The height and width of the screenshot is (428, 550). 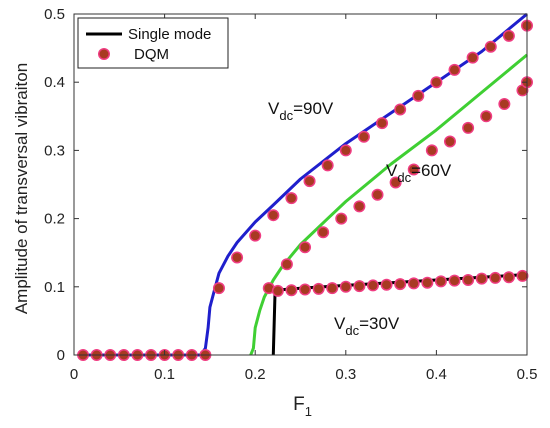 What do you see at coordinates (54, 14) in the screenshot?
I see `y-tick-label: 0.5` at bounding box center [54, 14].